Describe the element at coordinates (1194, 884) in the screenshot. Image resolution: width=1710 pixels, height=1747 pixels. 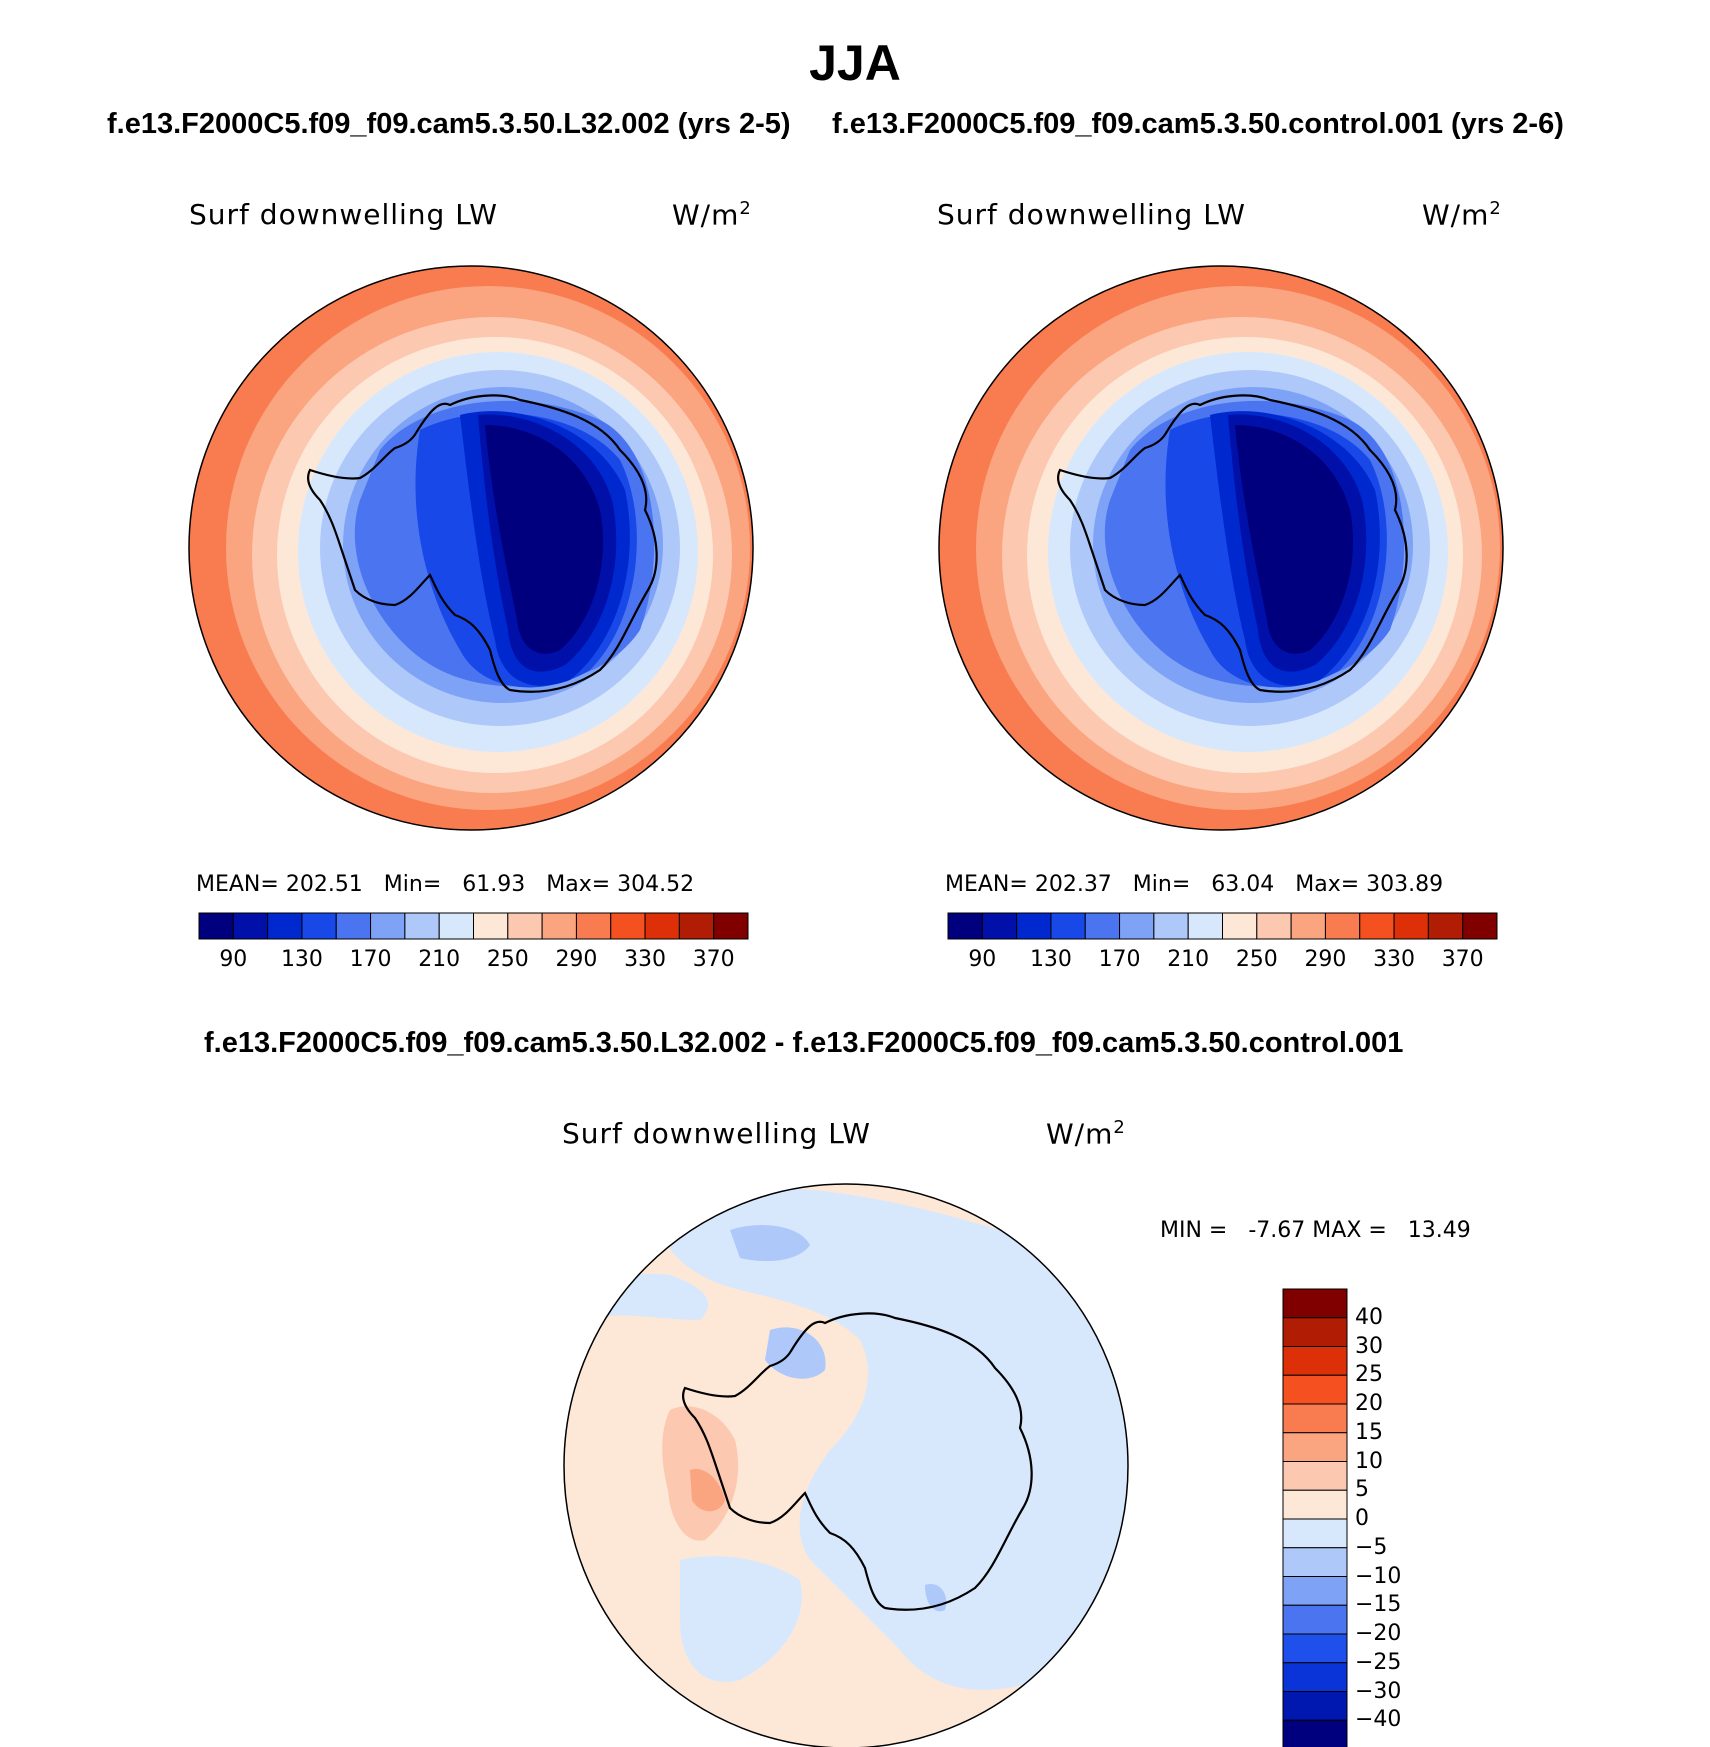
I see `panel-2-stats: MEAN= 202.37 Min= 63.04 Max= 303.89` at that location.